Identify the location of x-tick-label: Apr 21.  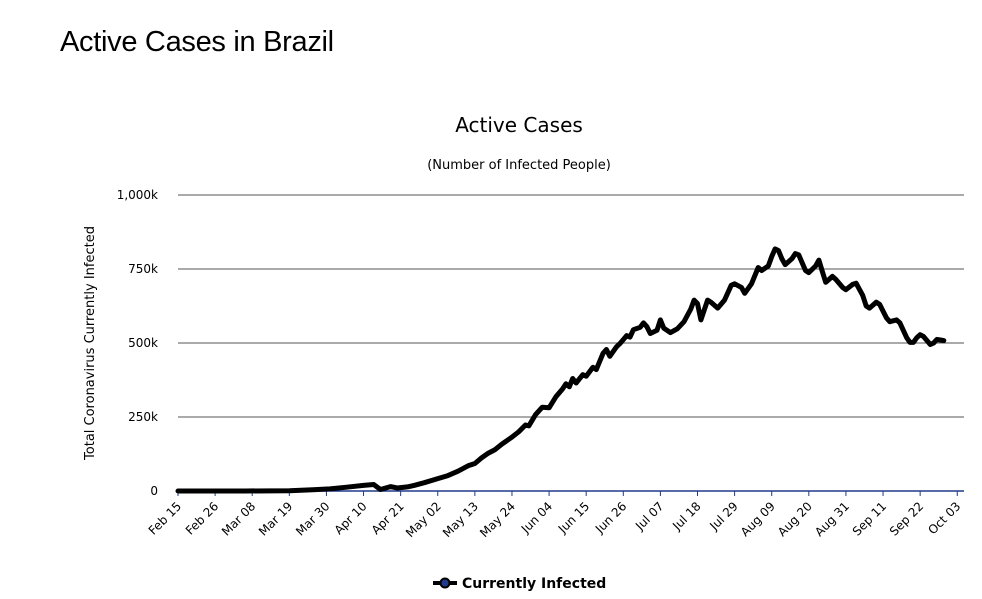
(388, 518).